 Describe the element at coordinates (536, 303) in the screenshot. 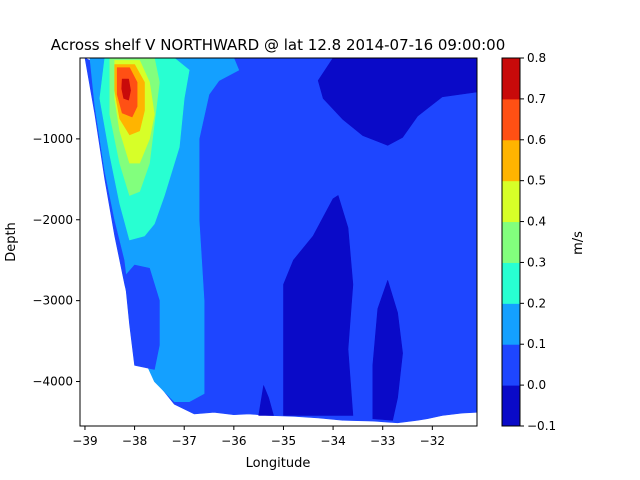

I see `colorbar-tick-label: 0.2` at that location.